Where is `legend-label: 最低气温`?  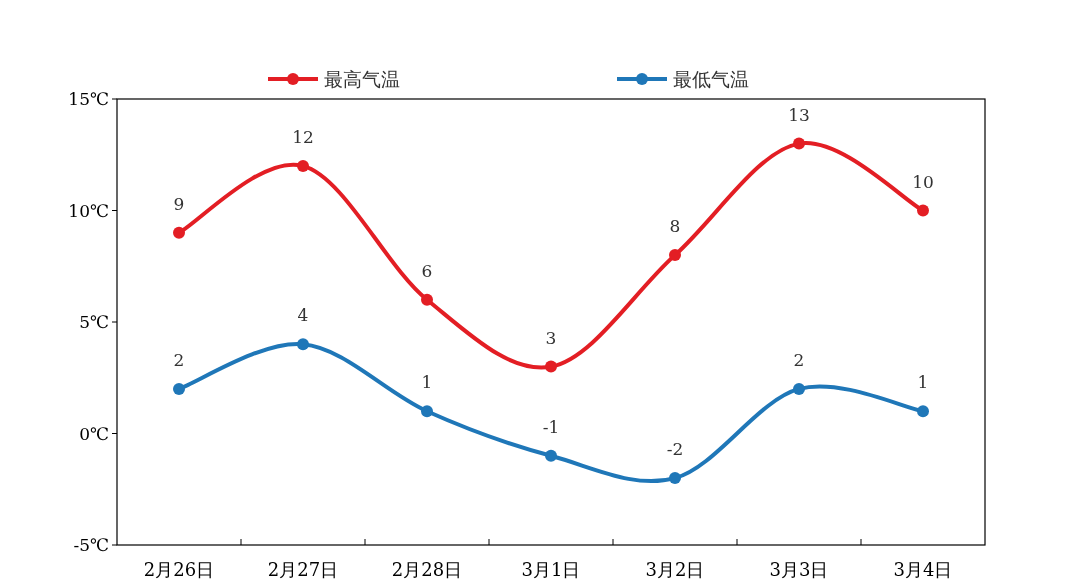 legend-label: 最低气温 is located at coordinates (711, 79).